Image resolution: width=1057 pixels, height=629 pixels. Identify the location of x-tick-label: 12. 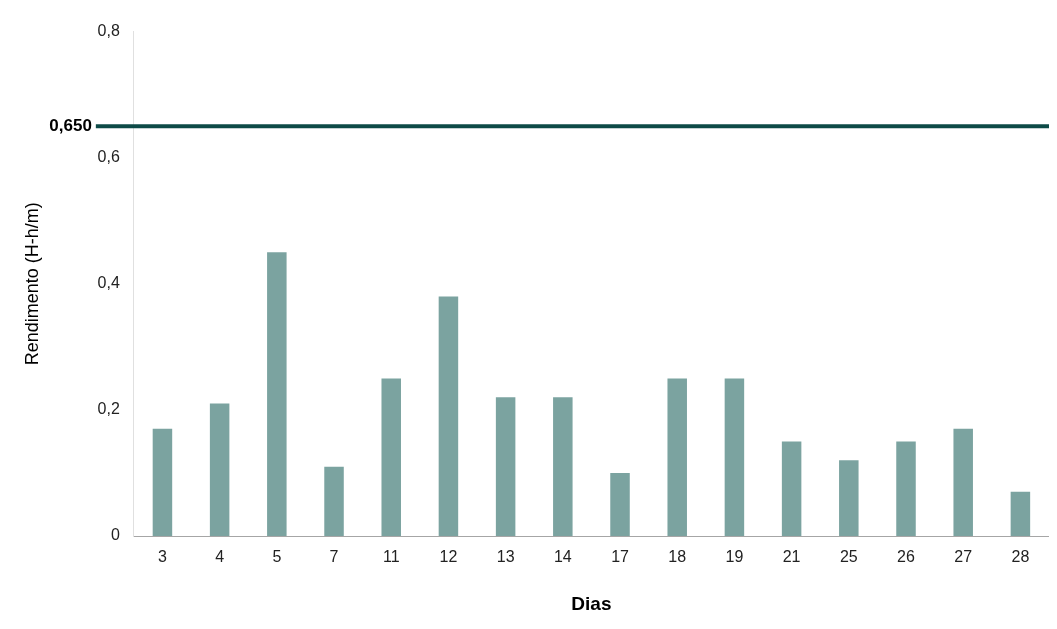
(448, 557).